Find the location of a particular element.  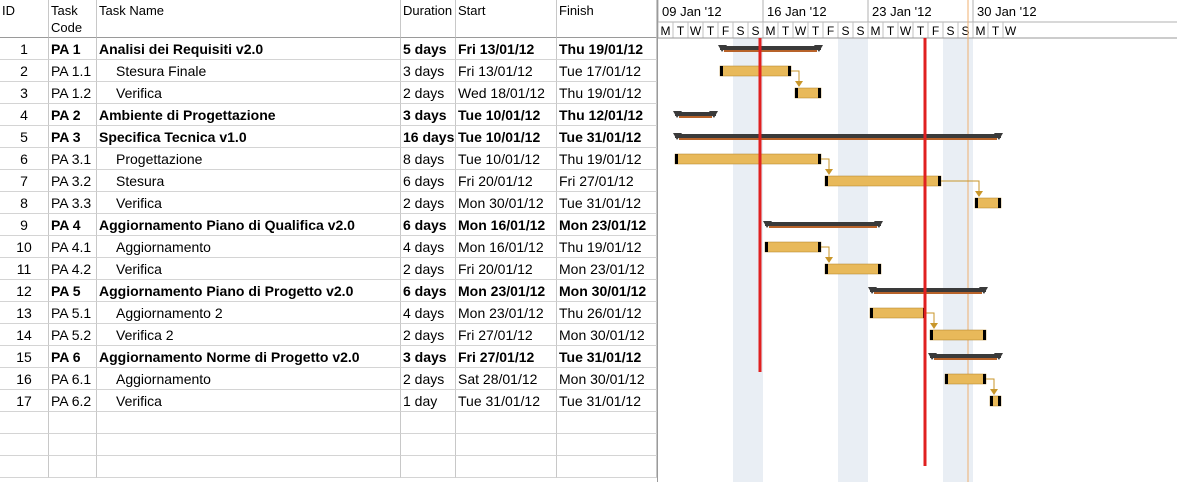

task-code: PA 1.1 is located at coordinates (73, 71).